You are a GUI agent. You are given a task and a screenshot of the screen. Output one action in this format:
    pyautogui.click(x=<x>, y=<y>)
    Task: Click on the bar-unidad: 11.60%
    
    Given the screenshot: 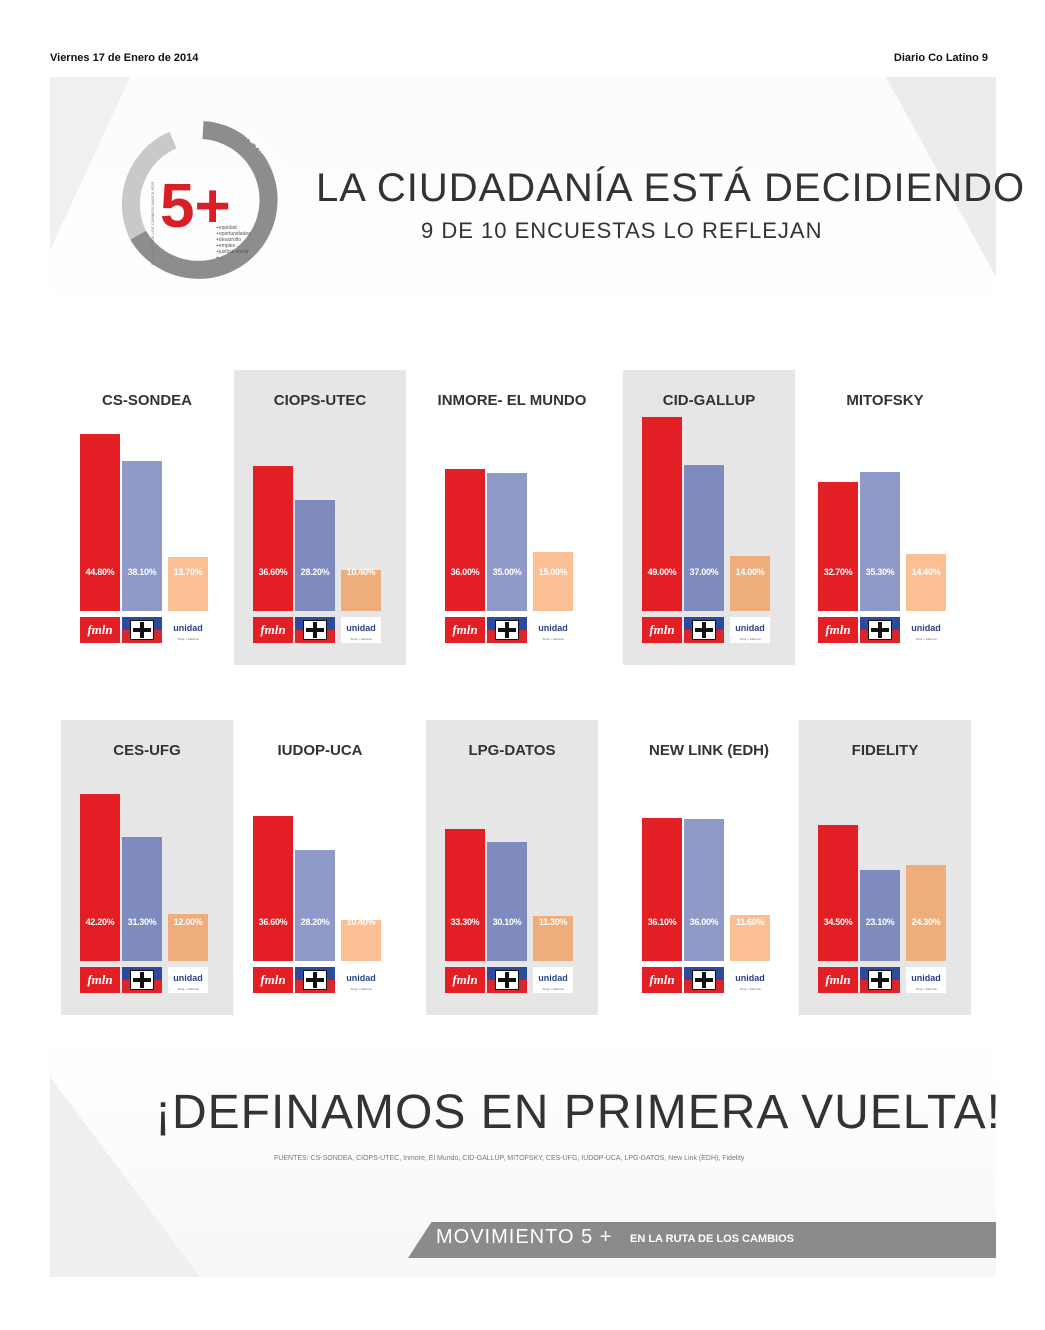 What is the action you would take?
    pyautogui.click(x=750, y=938)
    